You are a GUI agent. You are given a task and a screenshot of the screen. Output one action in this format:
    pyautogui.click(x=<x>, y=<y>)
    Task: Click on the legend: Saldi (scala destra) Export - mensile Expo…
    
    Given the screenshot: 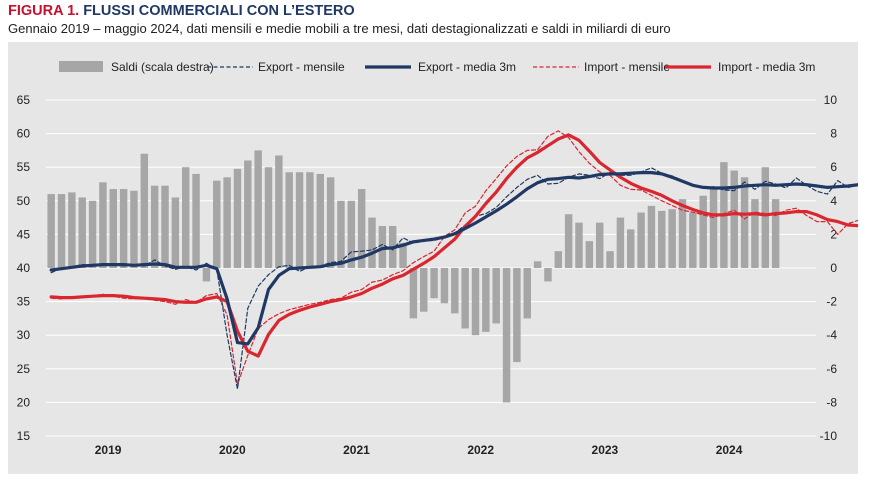 What is the action you would take?
    pyautogui.click(x=437, y=67)
    